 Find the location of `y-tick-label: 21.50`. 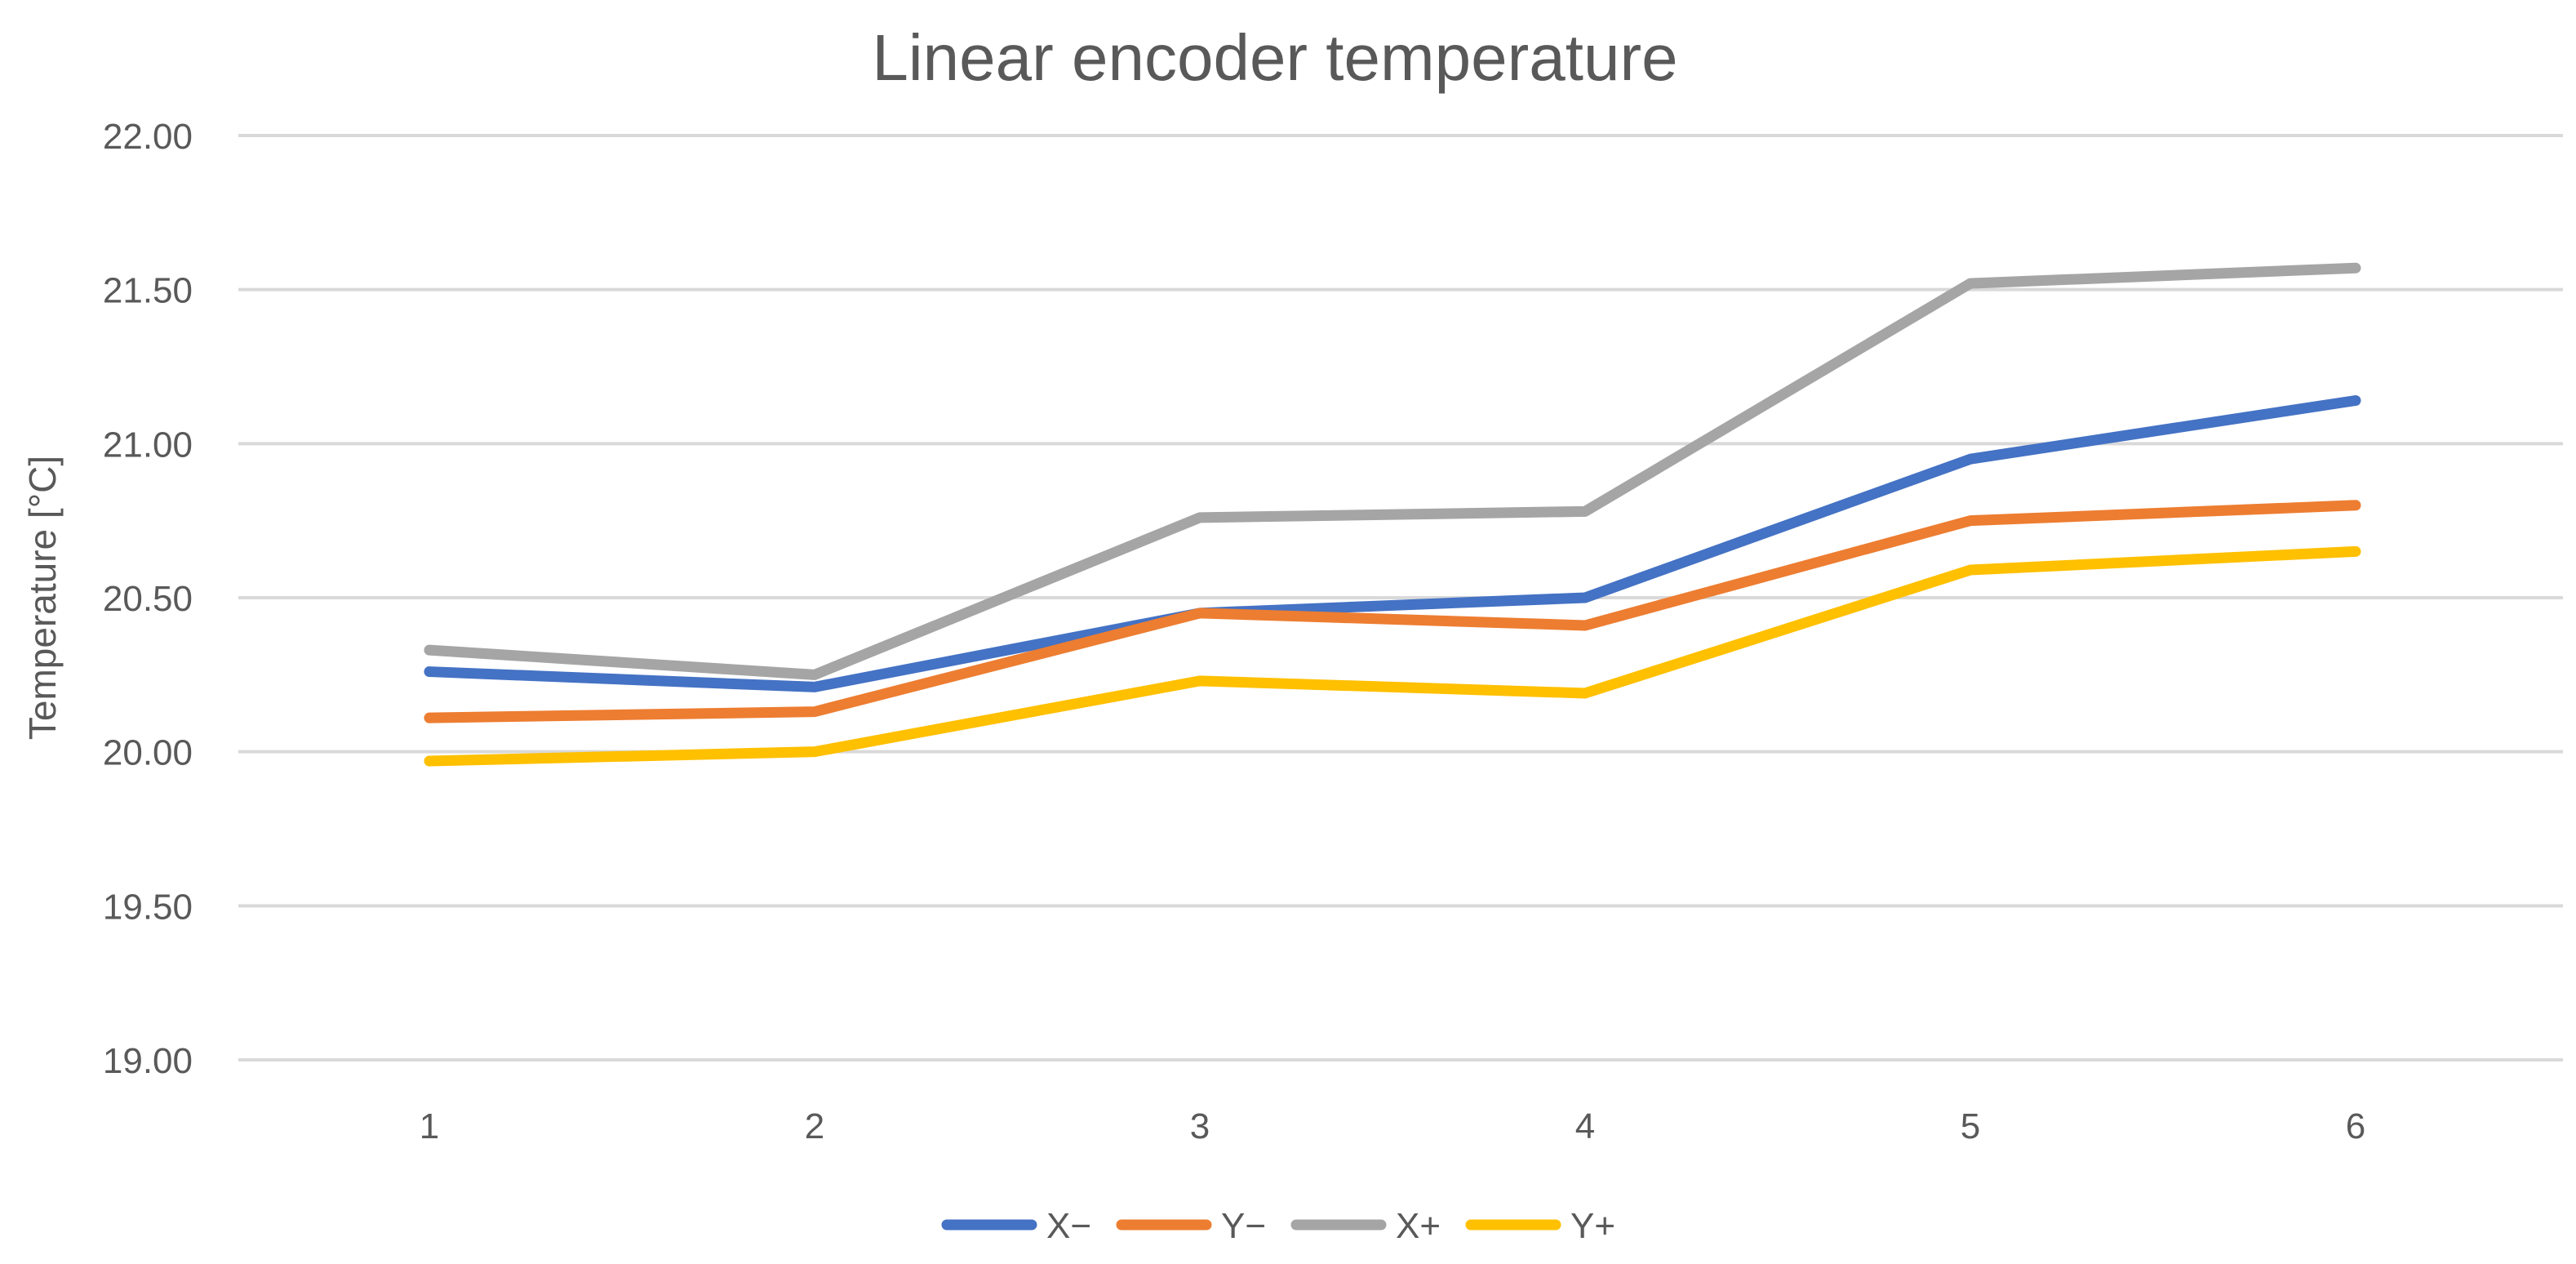

y-tick-label: 21.50 is located at coordinates (148, 291).